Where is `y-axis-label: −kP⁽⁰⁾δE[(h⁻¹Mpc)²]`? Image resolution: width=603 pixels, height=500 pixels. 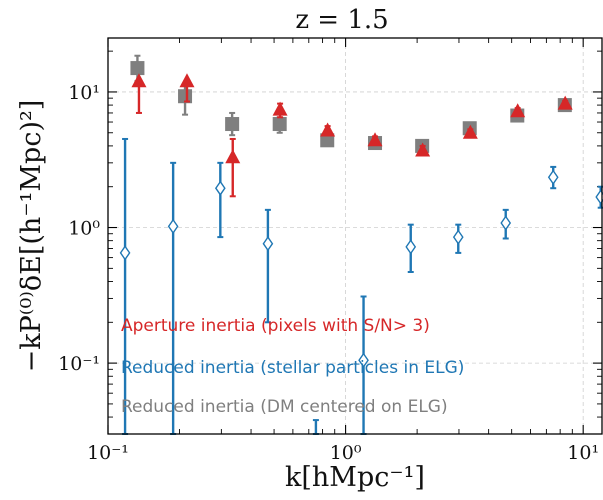 y-axis-label: −kP⁽⁰⁾δE[(h⁻¹Mpc)²] is located at coordinates (31, 236).